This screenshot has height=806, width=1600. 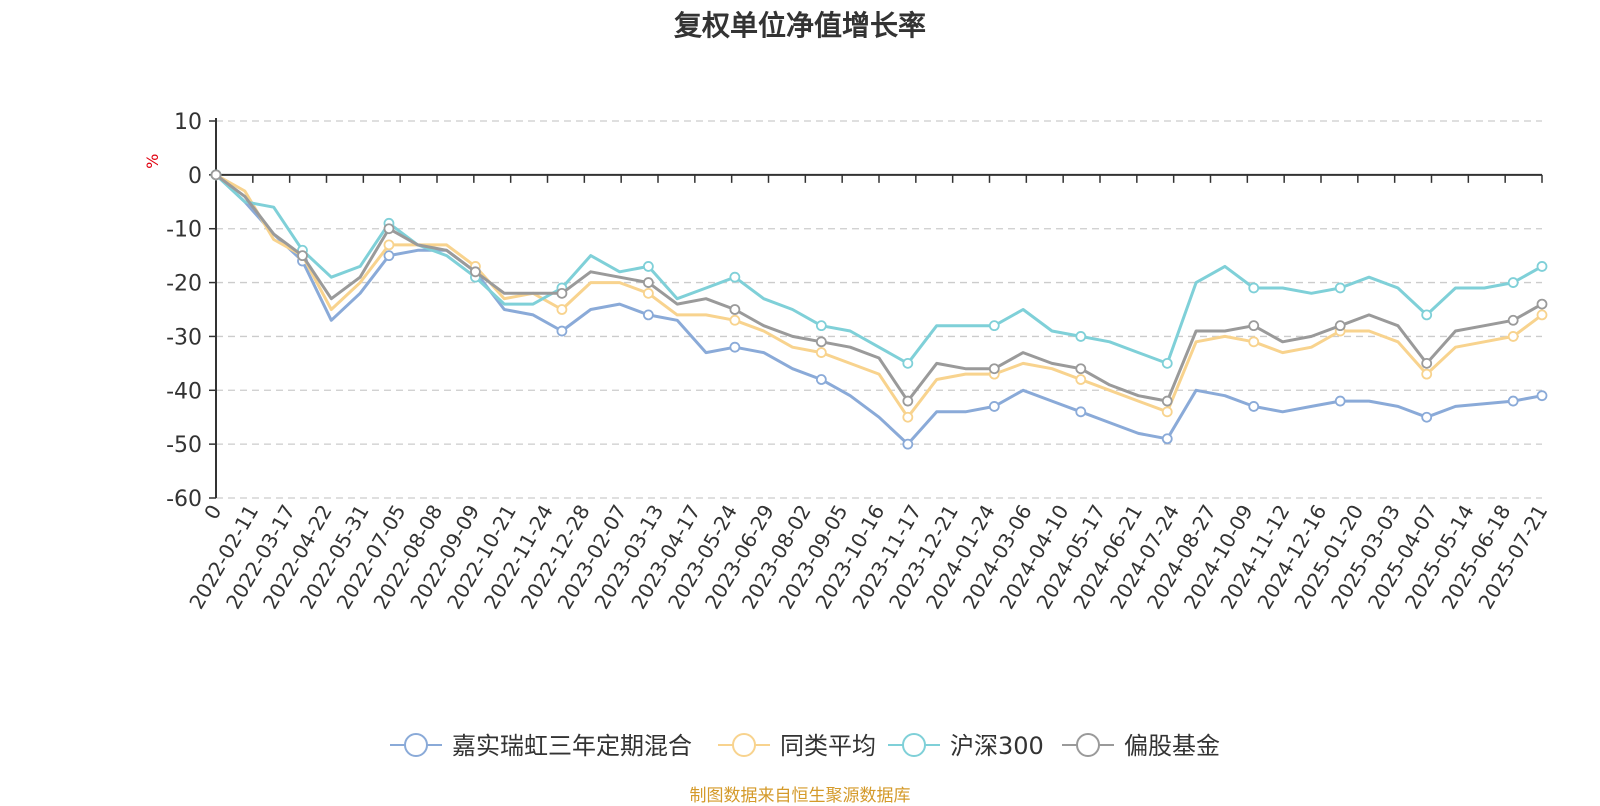 I want to click on legend: 嘉实瑞虹三年定期混合 同类平均 沪深300 偏股基金, so click(x=805, y=746).